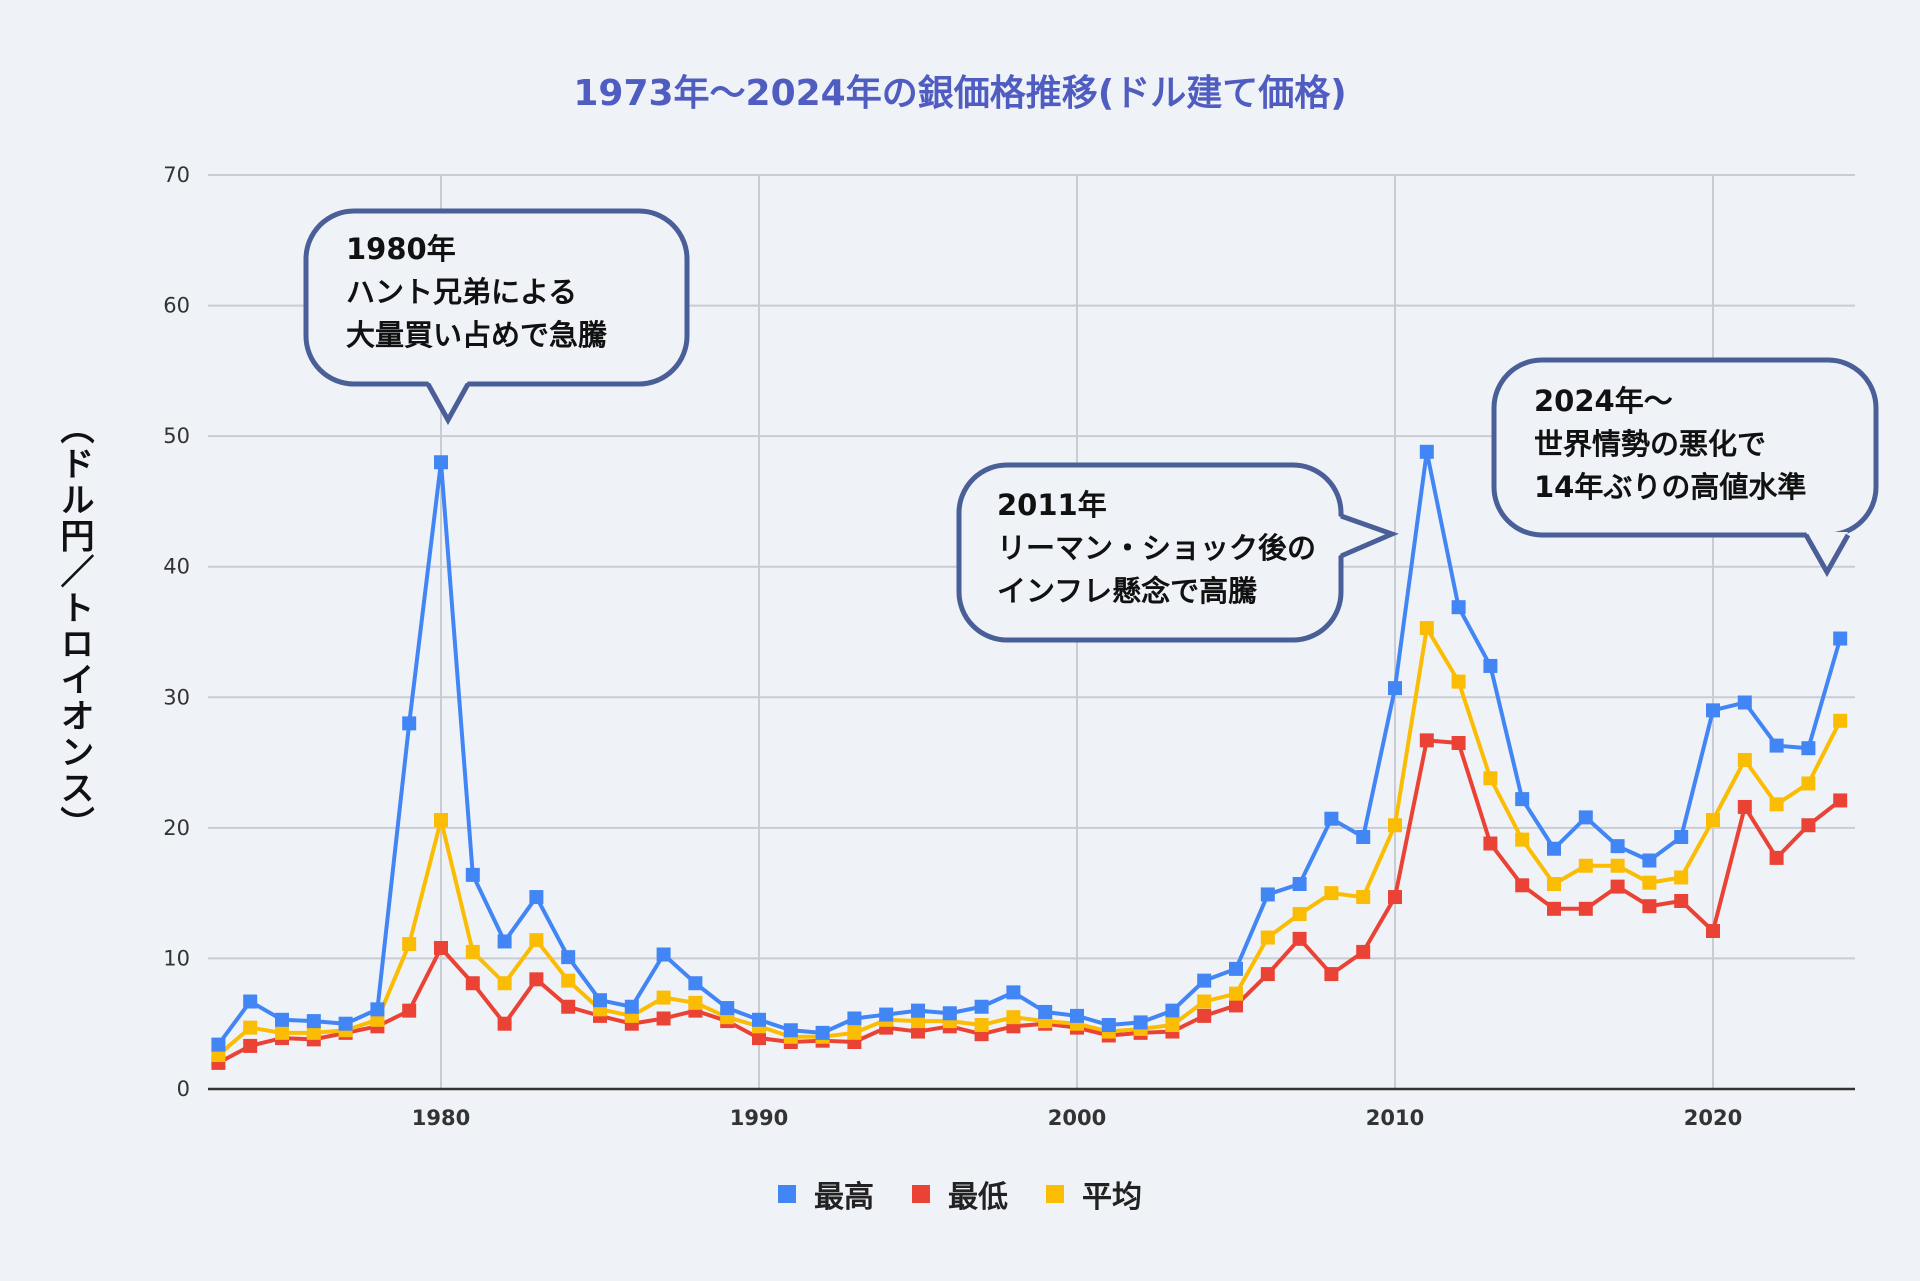 The image size is (1920, 1281). I want to click on y-tick-label: 20, so click(176, 828).